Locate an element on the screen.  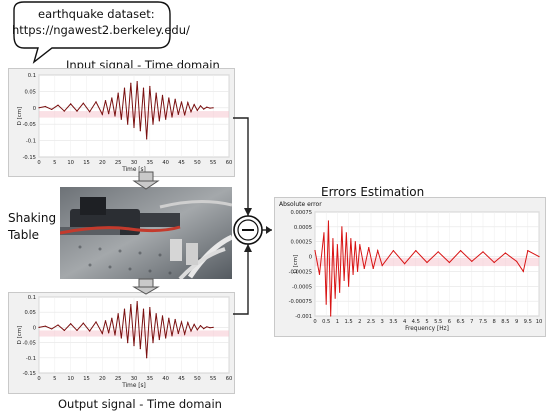
x-tick-label: 2.5 is located at coordinates (371, 322).